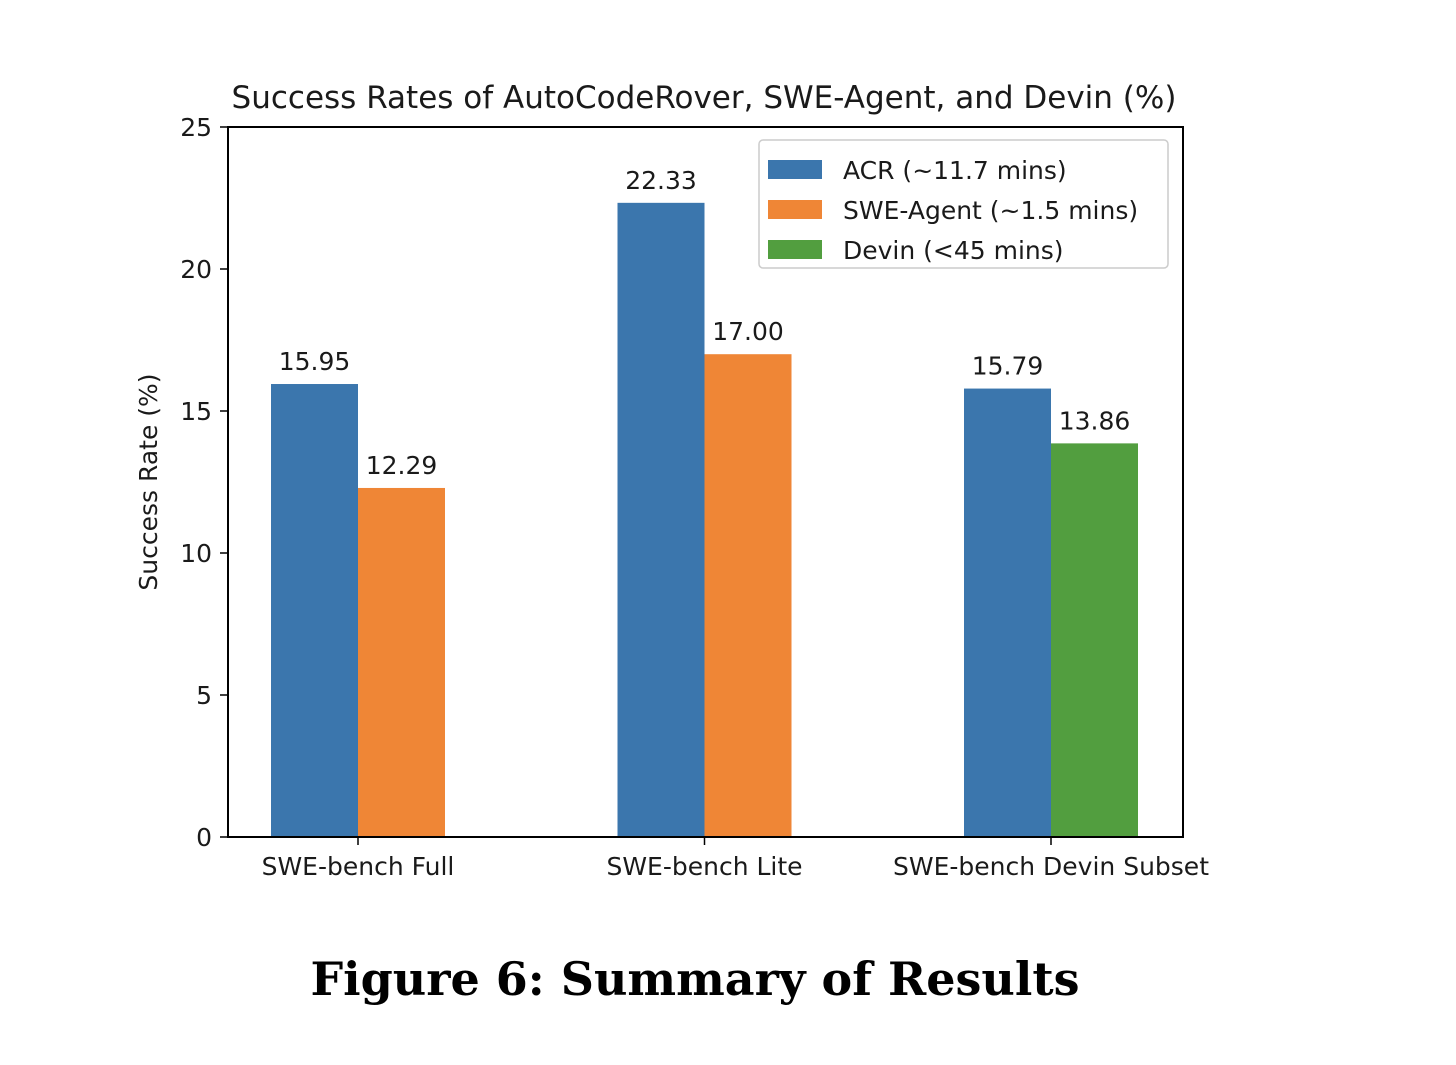 This screenshot has height=1065, width=1456. I want to click on legend-label: SWE-Agent (~1.5 mins), so click(990, 210).